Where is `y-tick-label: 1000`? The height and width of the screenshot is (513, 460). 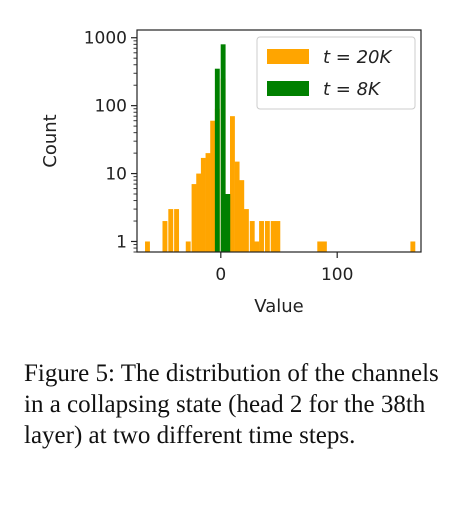
y-tick-label: 1000 is located at coordinates (105, 39).